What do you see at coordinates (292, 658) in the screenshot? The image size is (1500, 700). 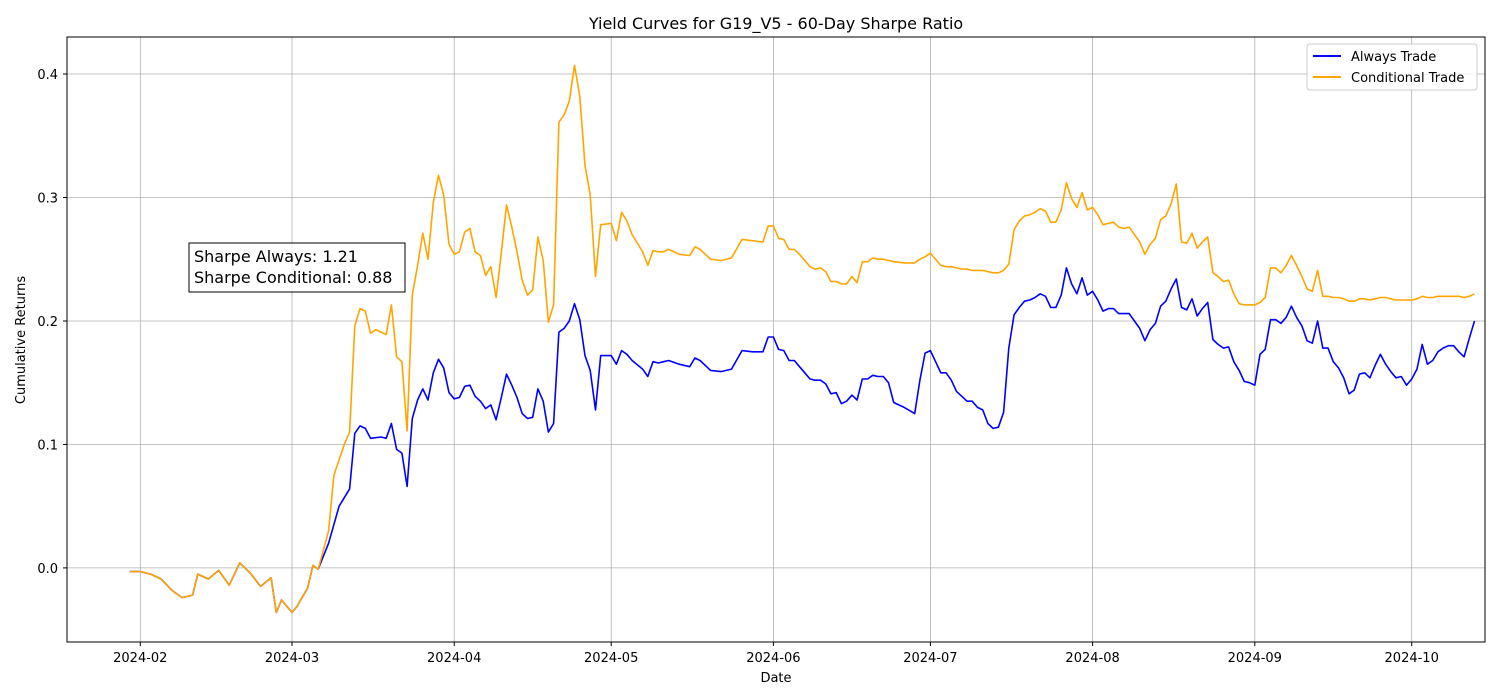 I see `x-tick-label: 2024-03` at bounding box center [292, 658].